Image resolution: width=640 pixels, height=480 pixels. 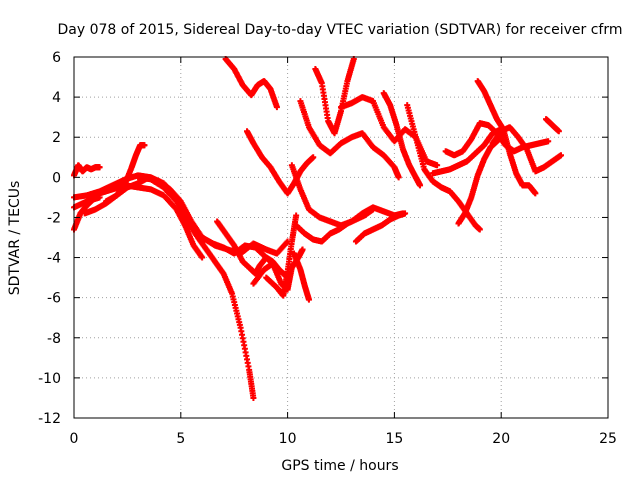 I want to click on x-tick-label: 20, so click(x=501, y=439).